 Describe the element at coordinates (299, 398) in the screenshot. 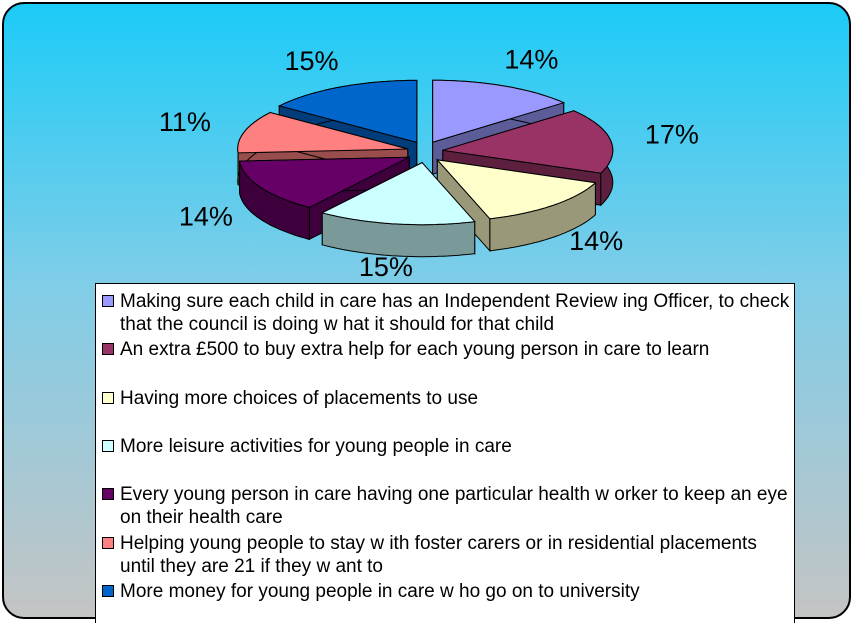

I see `legend-label: Having more choices of placements to use` at that location.